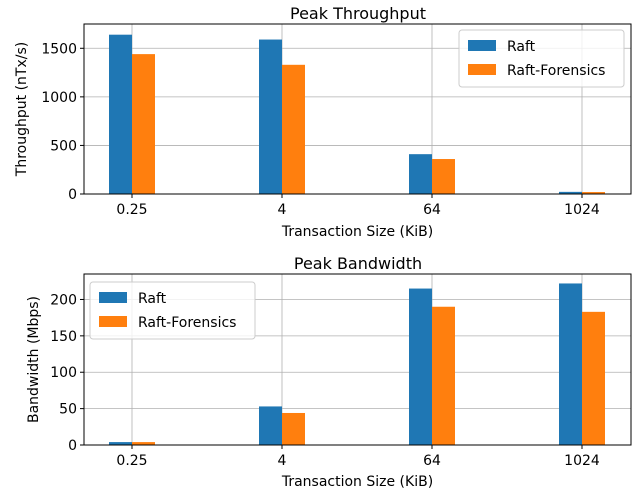 Image resolution: width=639 pixels, height=492 pixels. Describe the element at coordinates (358, 13) in the screenshot. I see `chart-title: Peak Throughput` at that location.